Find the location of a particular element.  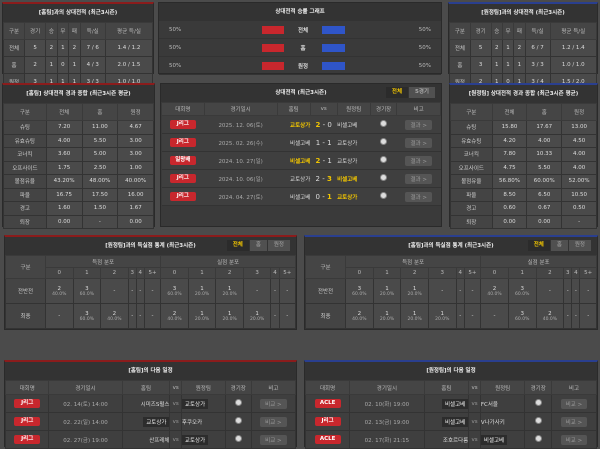

home-score: 1 is located at coordinates (318, 142).